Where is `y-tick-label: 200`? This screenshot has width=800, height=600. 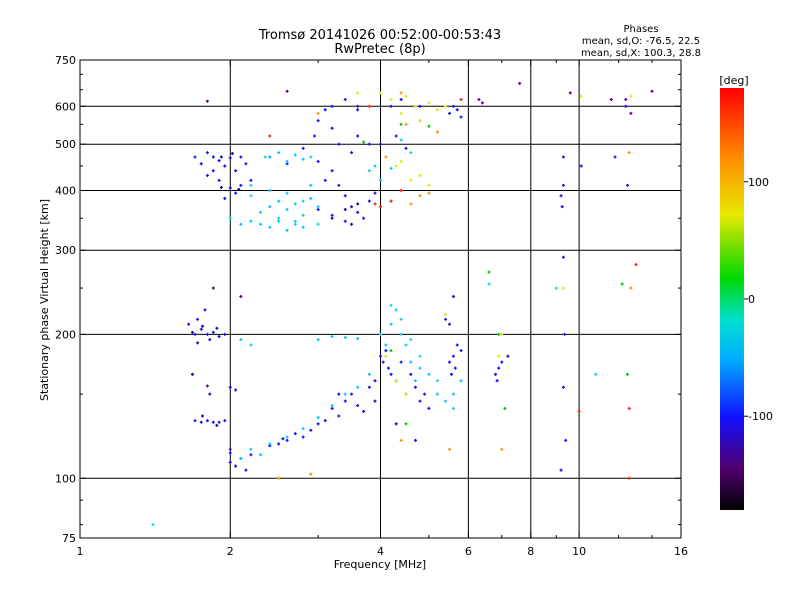 y-tick-label: 200 is located at coordinates (65, 334).